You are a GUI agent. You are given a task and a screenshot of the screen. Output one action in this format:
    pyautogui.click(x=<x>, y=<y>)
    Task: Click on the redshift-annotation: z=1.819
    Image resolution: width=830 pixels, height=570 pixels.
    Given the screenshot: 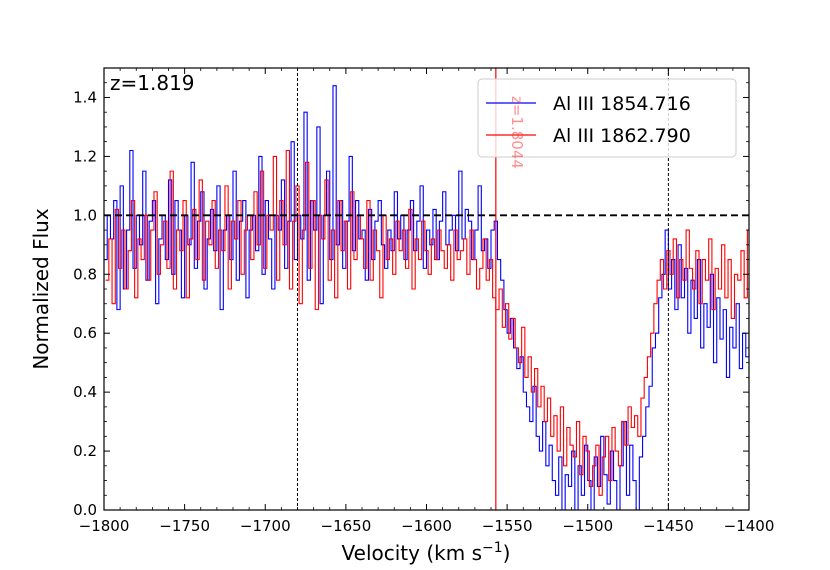 What is the action you would take?
    pyautogui.click(x=152, y=83)
    